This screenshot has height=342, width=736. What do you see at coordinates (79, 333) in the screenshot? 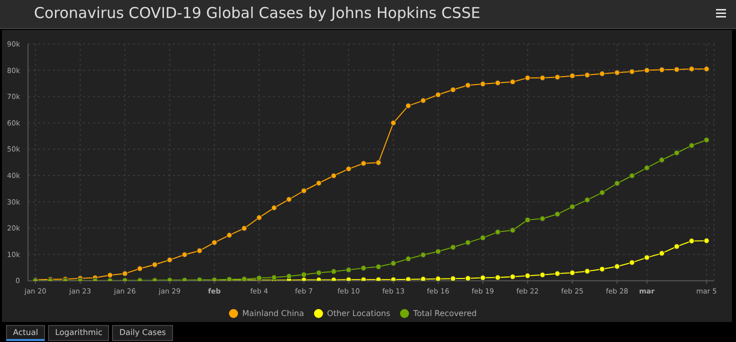
I see `text: Logarithmic` at bounding box center [79, 333].